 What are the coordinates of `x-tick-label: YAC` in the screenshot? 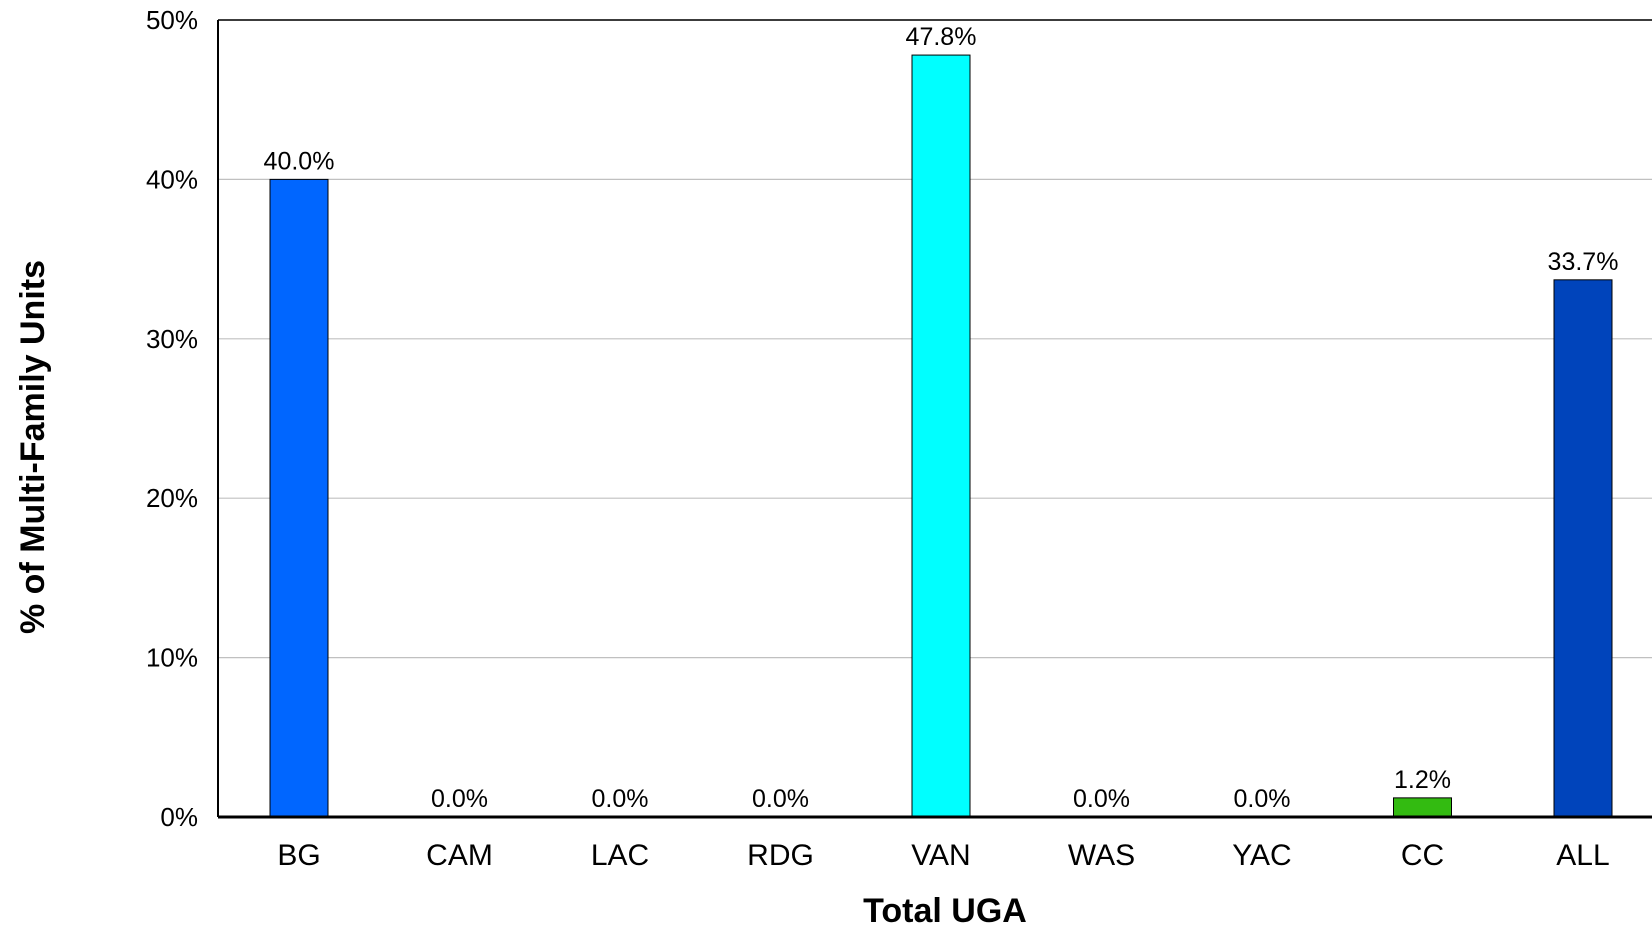 It's located at (1261, 855).